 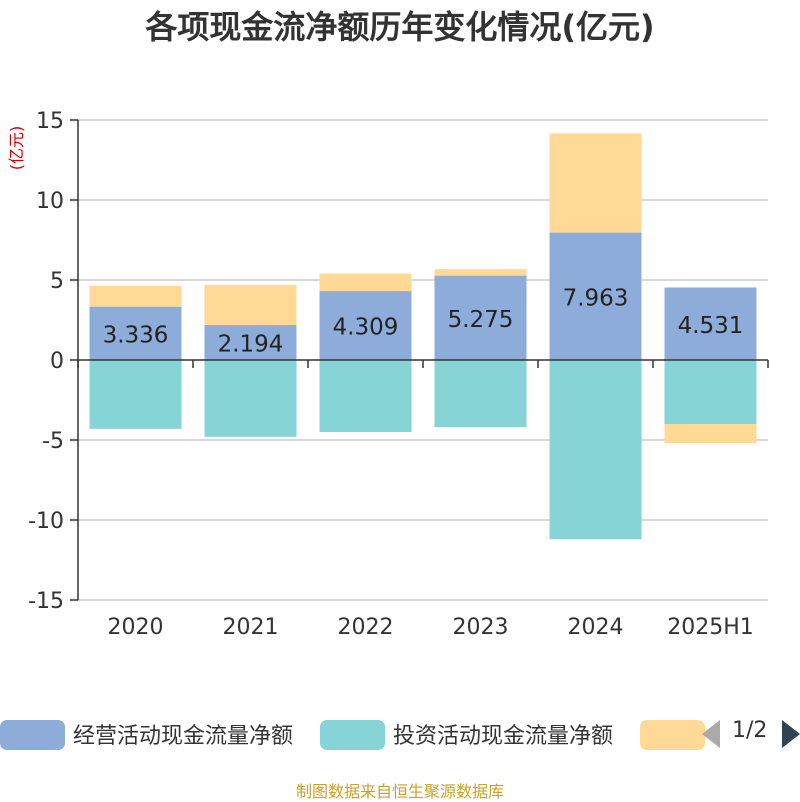 What do you see at coordinates (711, 734) in the screenshot?
I see `legend-prev-page-icon` at bounding box center [711, 734].